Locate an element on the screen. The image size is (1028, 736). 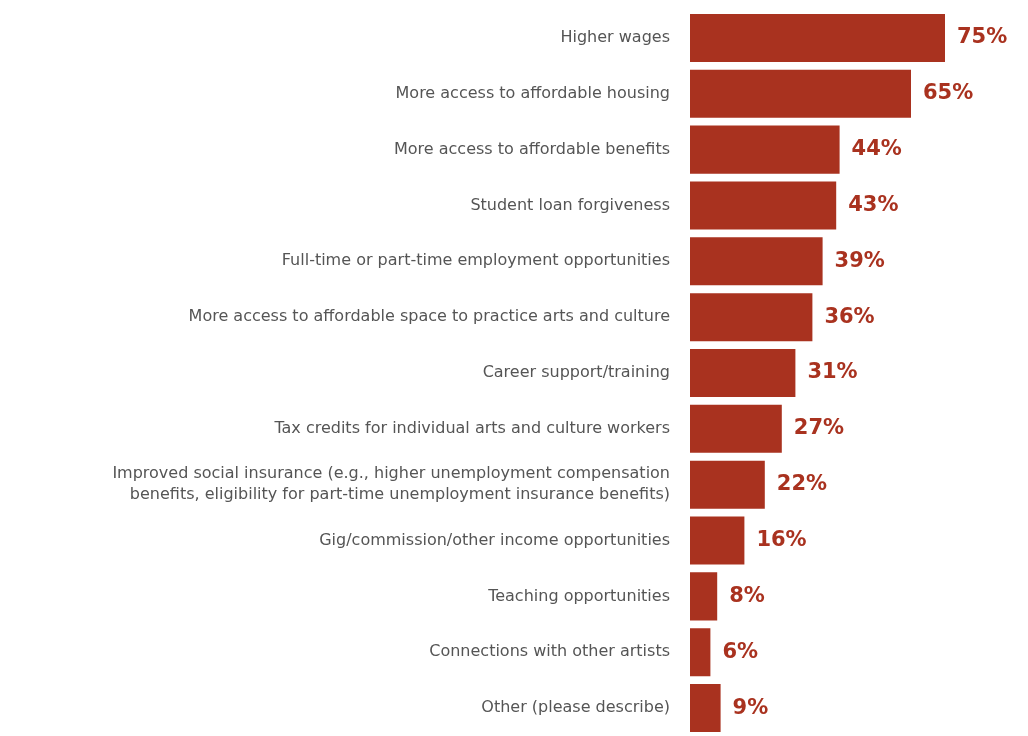
data-label: 65% is located at coordinates (948, 92).